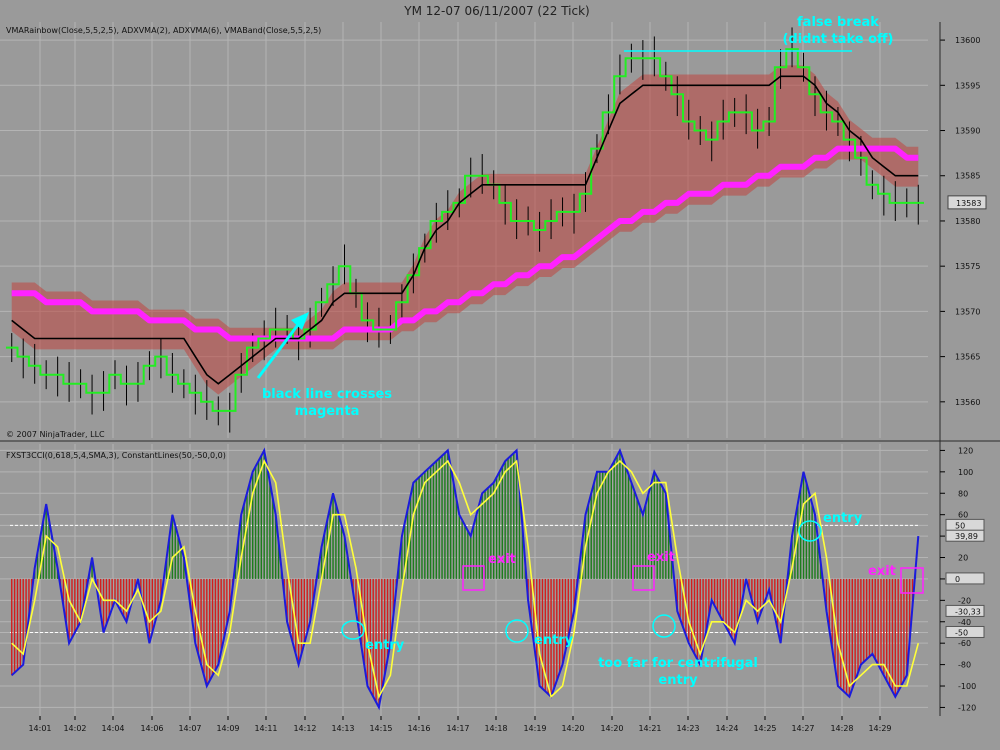  I want to click on chart-title: YM 12-07 06/11/2007 (22 Tick), so click(496, 11).